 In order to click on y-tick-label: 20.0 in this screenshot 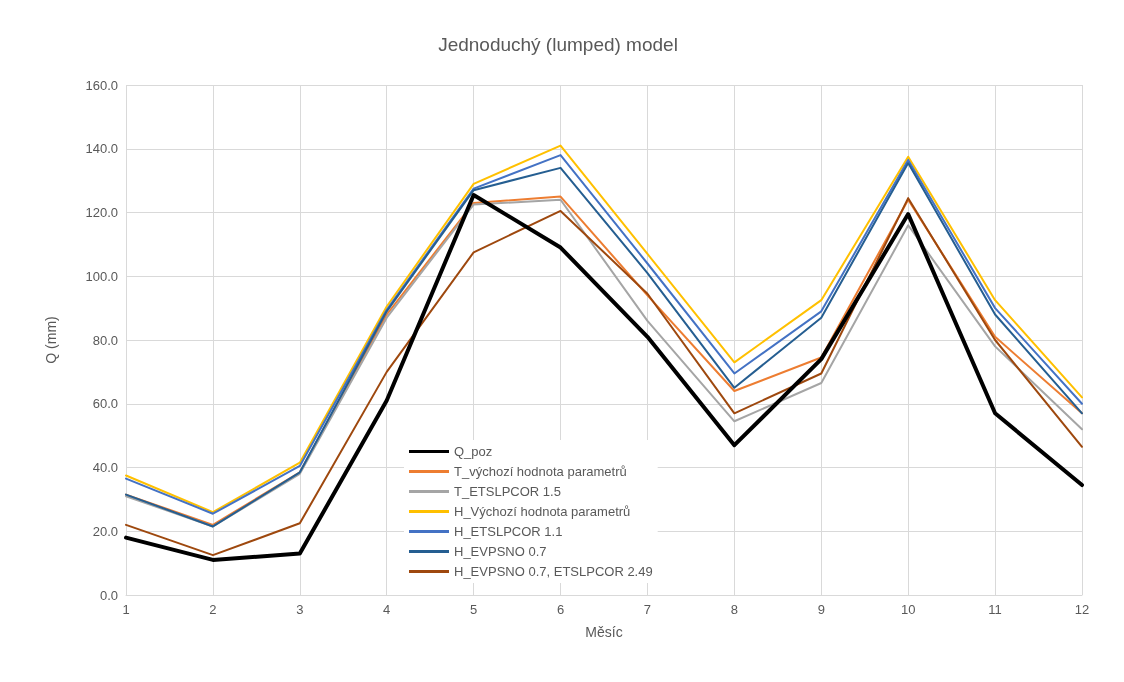, I will do `click(105, 531)`.